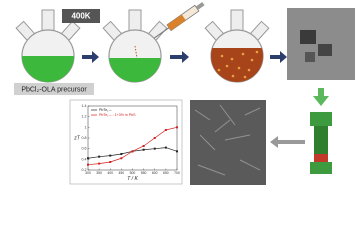 The height and width of the screenshot is (240, 363). Describe the element at coordinates (133, 173) in the screenshot. I see `x-tick-label: 500` at that location.